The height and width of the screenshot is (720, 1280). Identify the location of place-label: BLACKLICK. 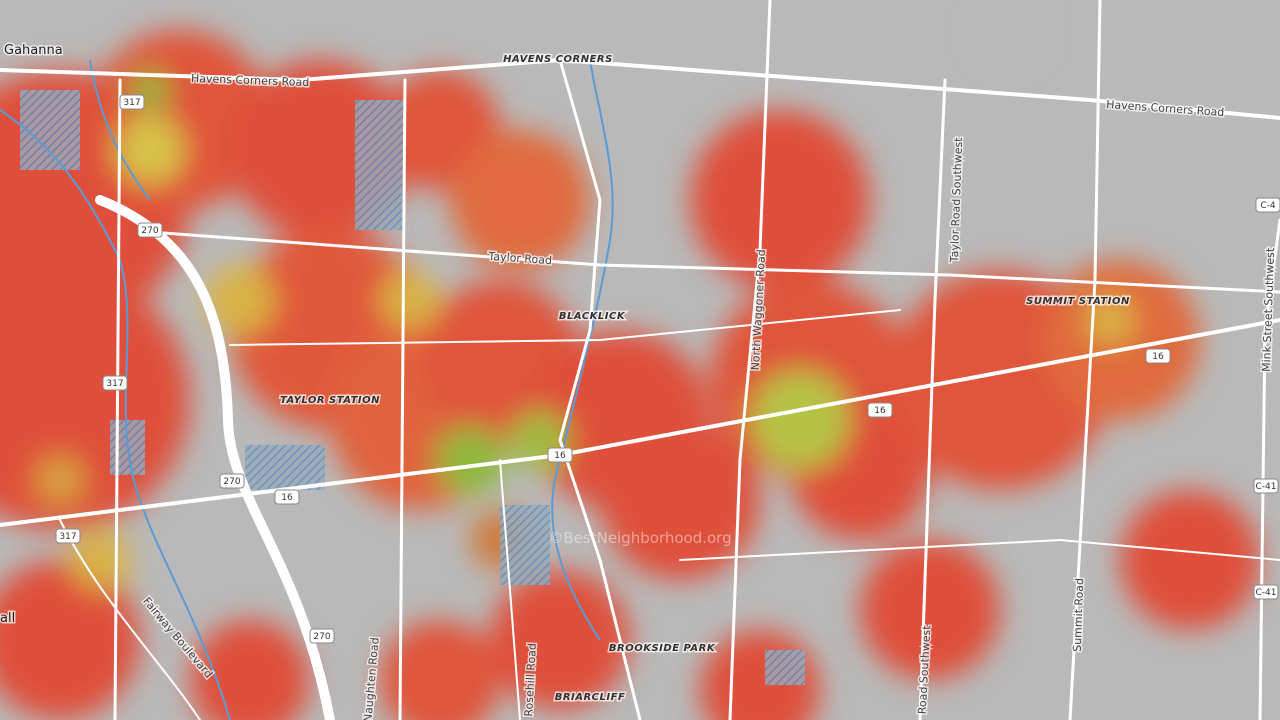
(592, 316).